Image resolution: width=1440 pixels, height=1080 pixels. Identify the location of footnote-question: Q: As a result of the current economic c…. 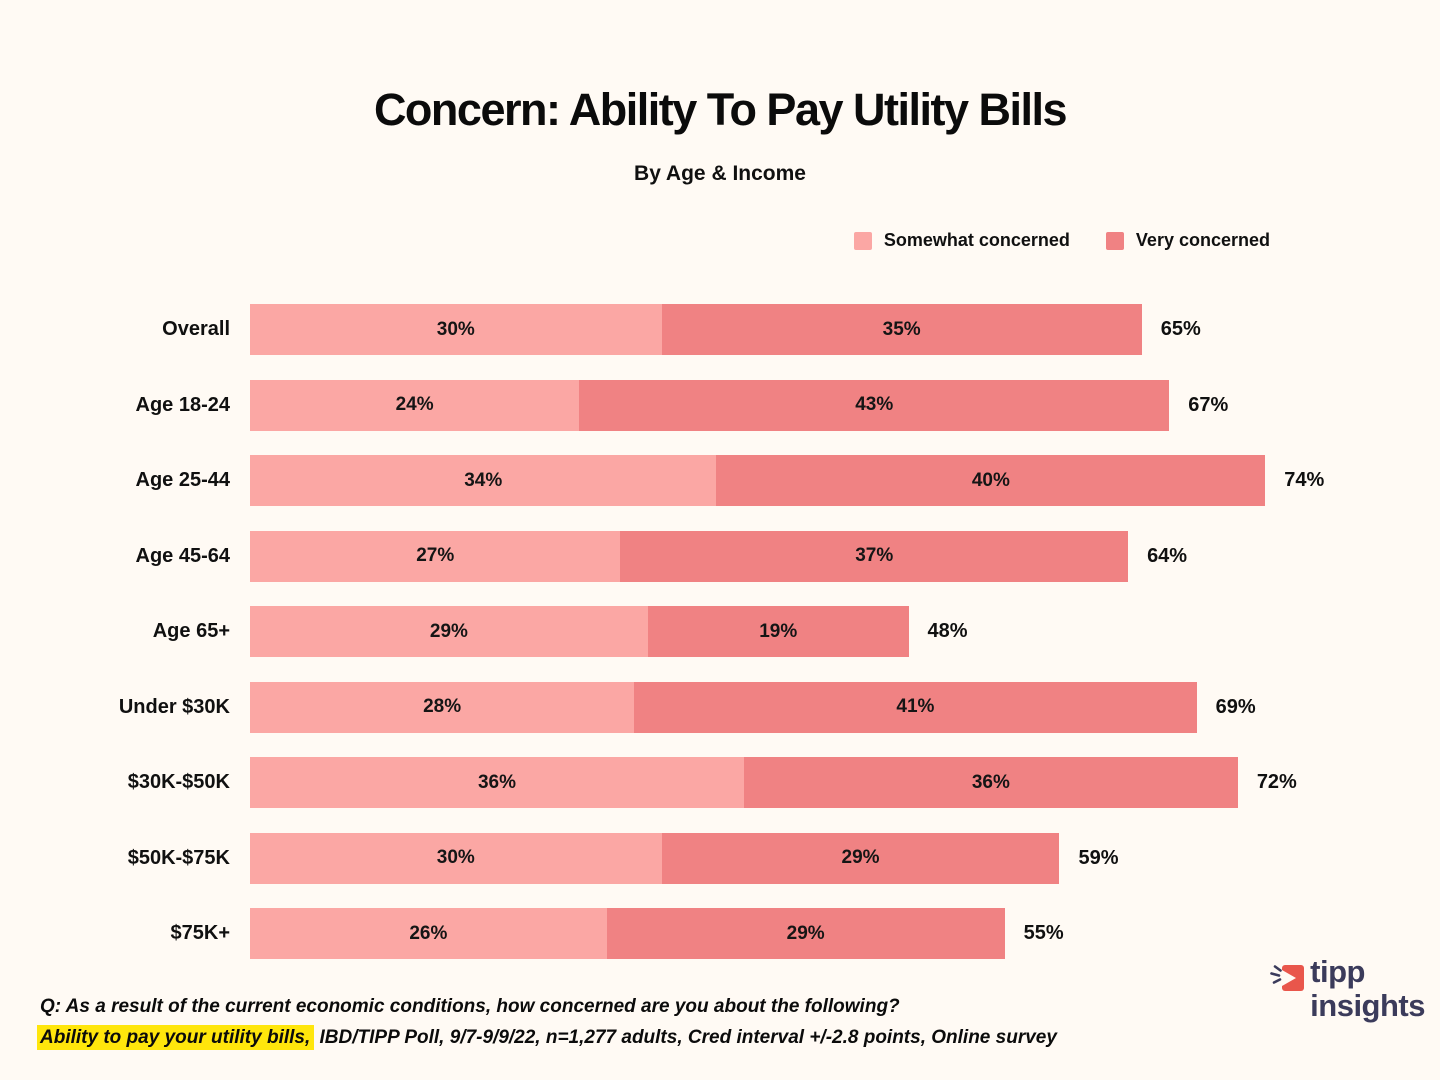
(470, 1006).